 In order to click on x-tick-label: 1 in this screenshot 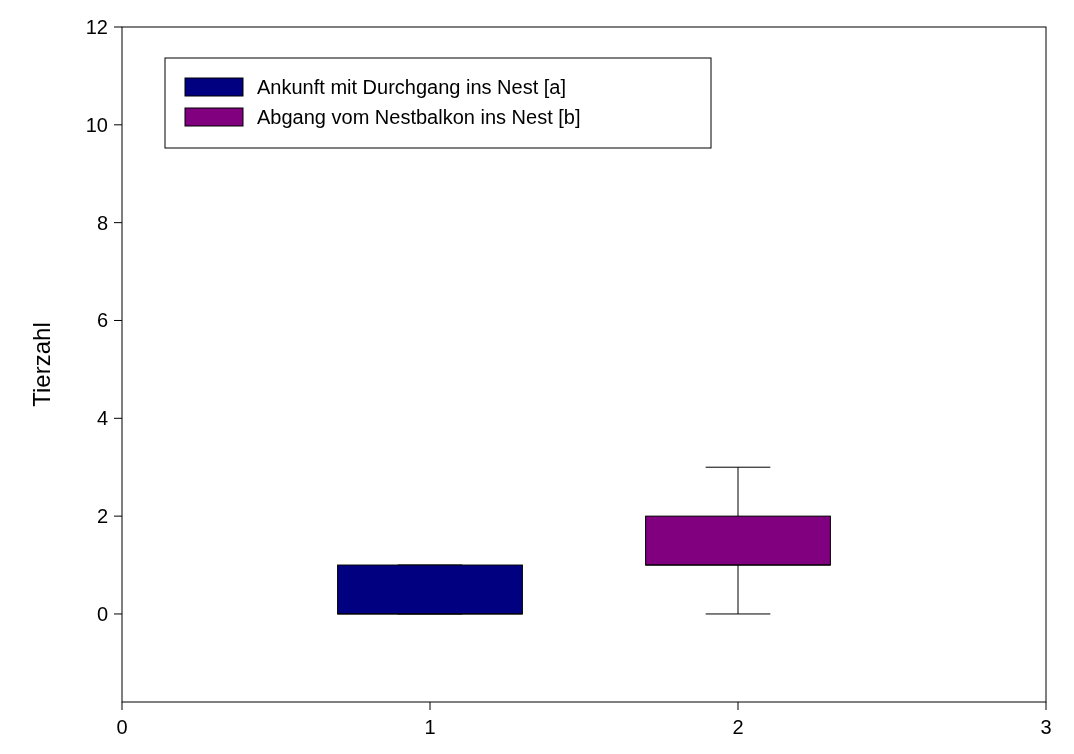, I will do `click(430, 727)`.